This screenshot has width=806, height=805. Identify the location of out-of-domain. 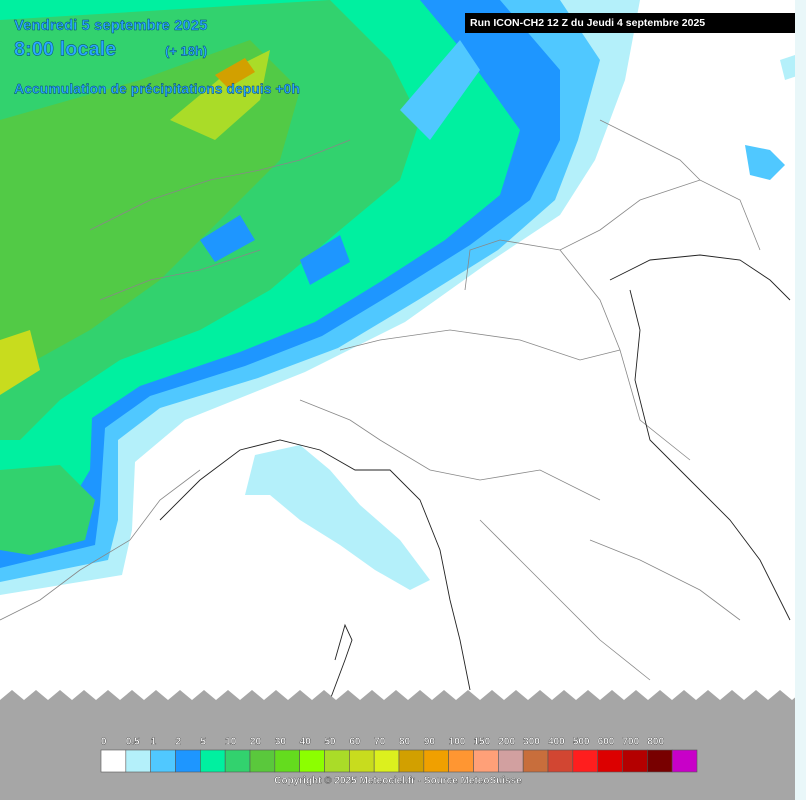
(403, 745).